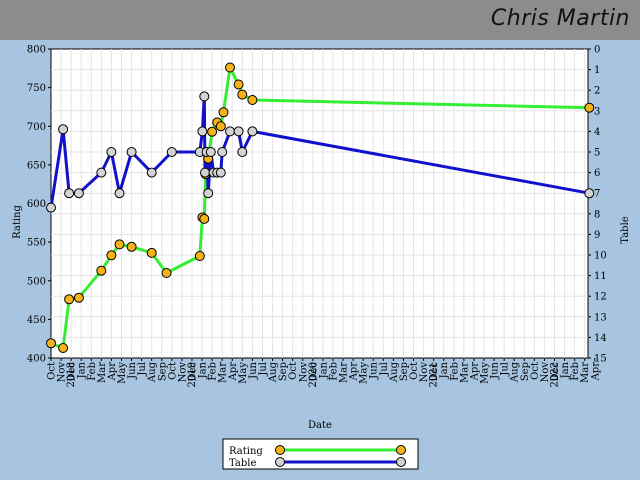  What do you see at coordinates (600, 276) in the screenshot?
I see `right-tick-label: 11` at bounding box center [600, 276].